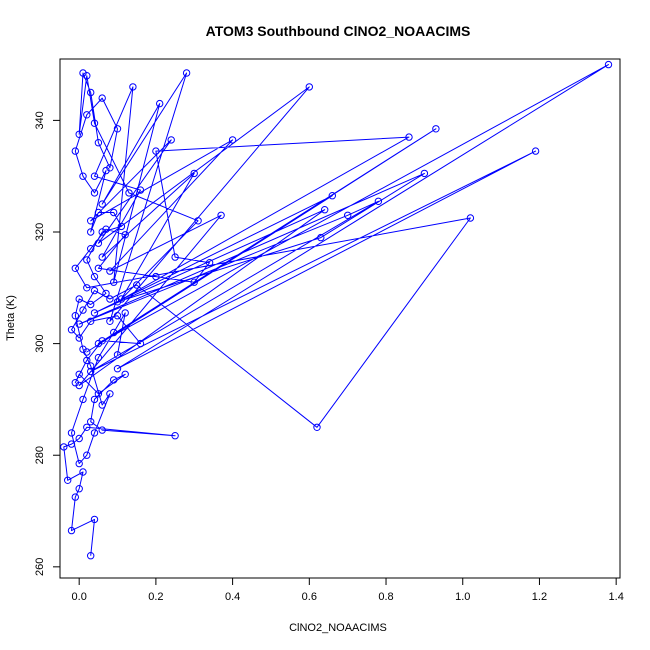  Describe the element at coordinates (232, 597) in the screenshot. I see `x-tick-label: 0.4` at that location.